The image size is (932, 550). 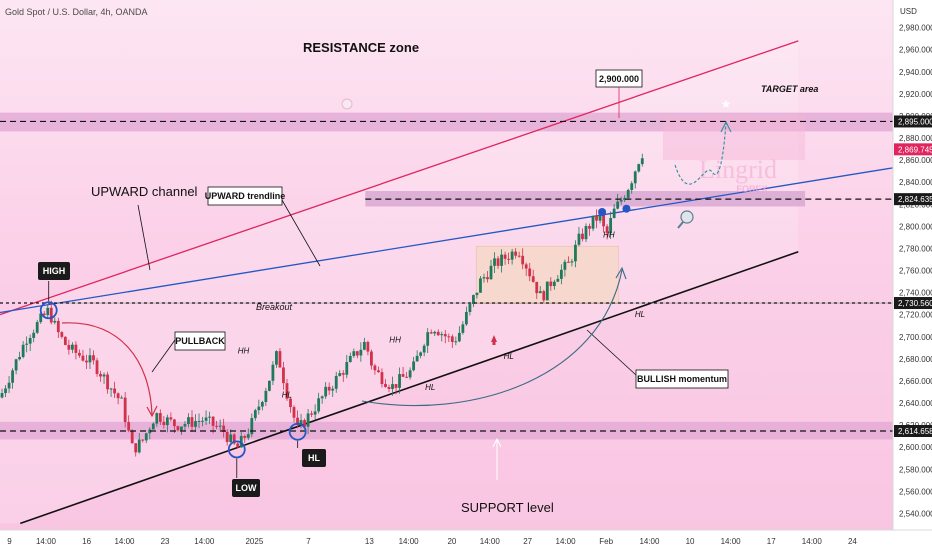 I want to click on y-tick-label: 2,860.000, so click(x=915, y=160).